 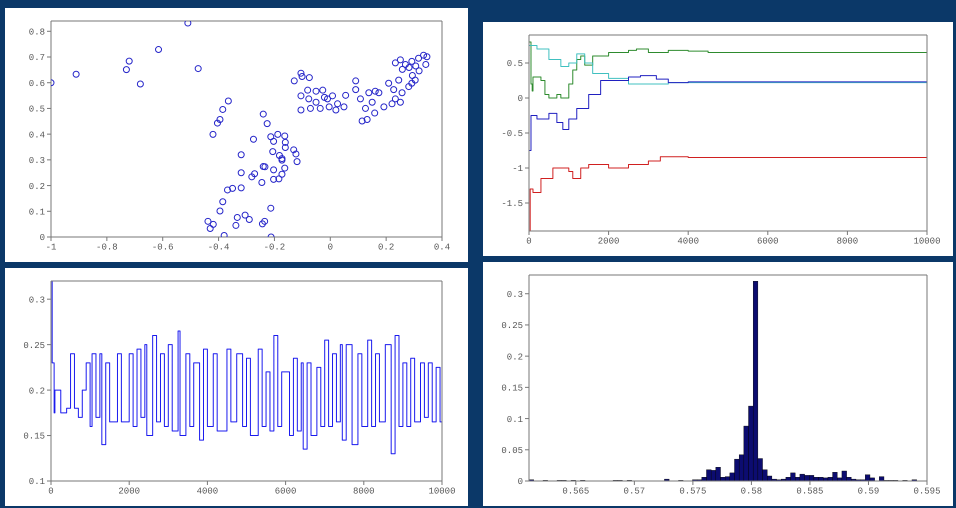 What do you see at coordinates (51, 247) in the screenshot?
I see `x-tick-label: -1` at bounding box center [51, 247].